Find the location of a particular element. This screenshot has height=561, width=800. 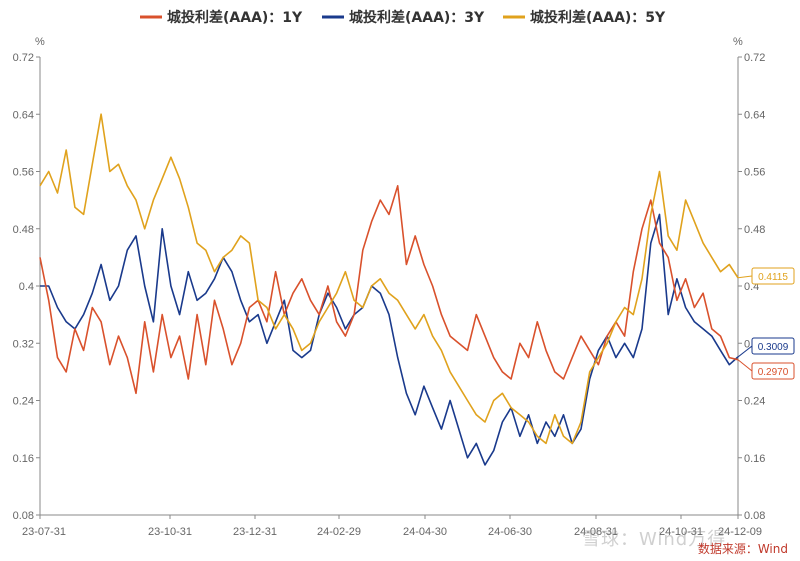

end-label-value: 0.4115 is located at coordinates (773, 277).